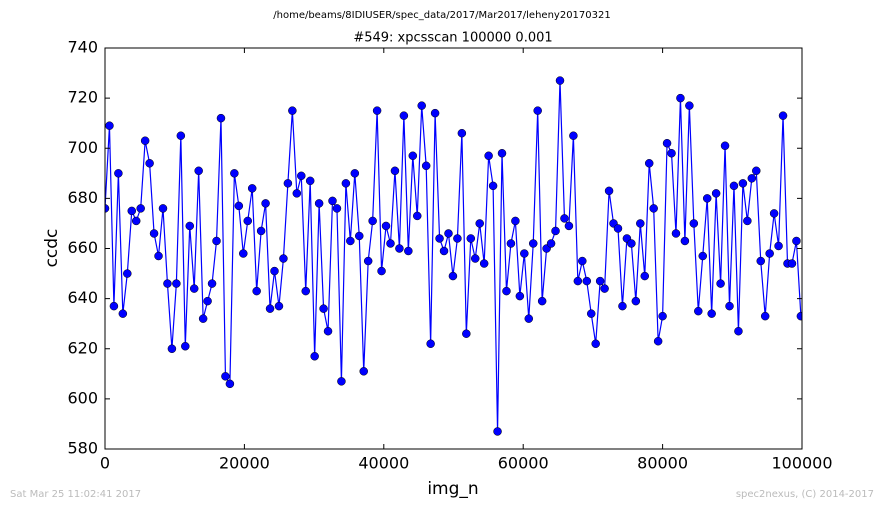 The width and height of the screenshot is (884, 509). What do you see at coordinates (82, 347) in the screenshot?
I see `y-tick-label: 620` at bounding box center [82, 347].